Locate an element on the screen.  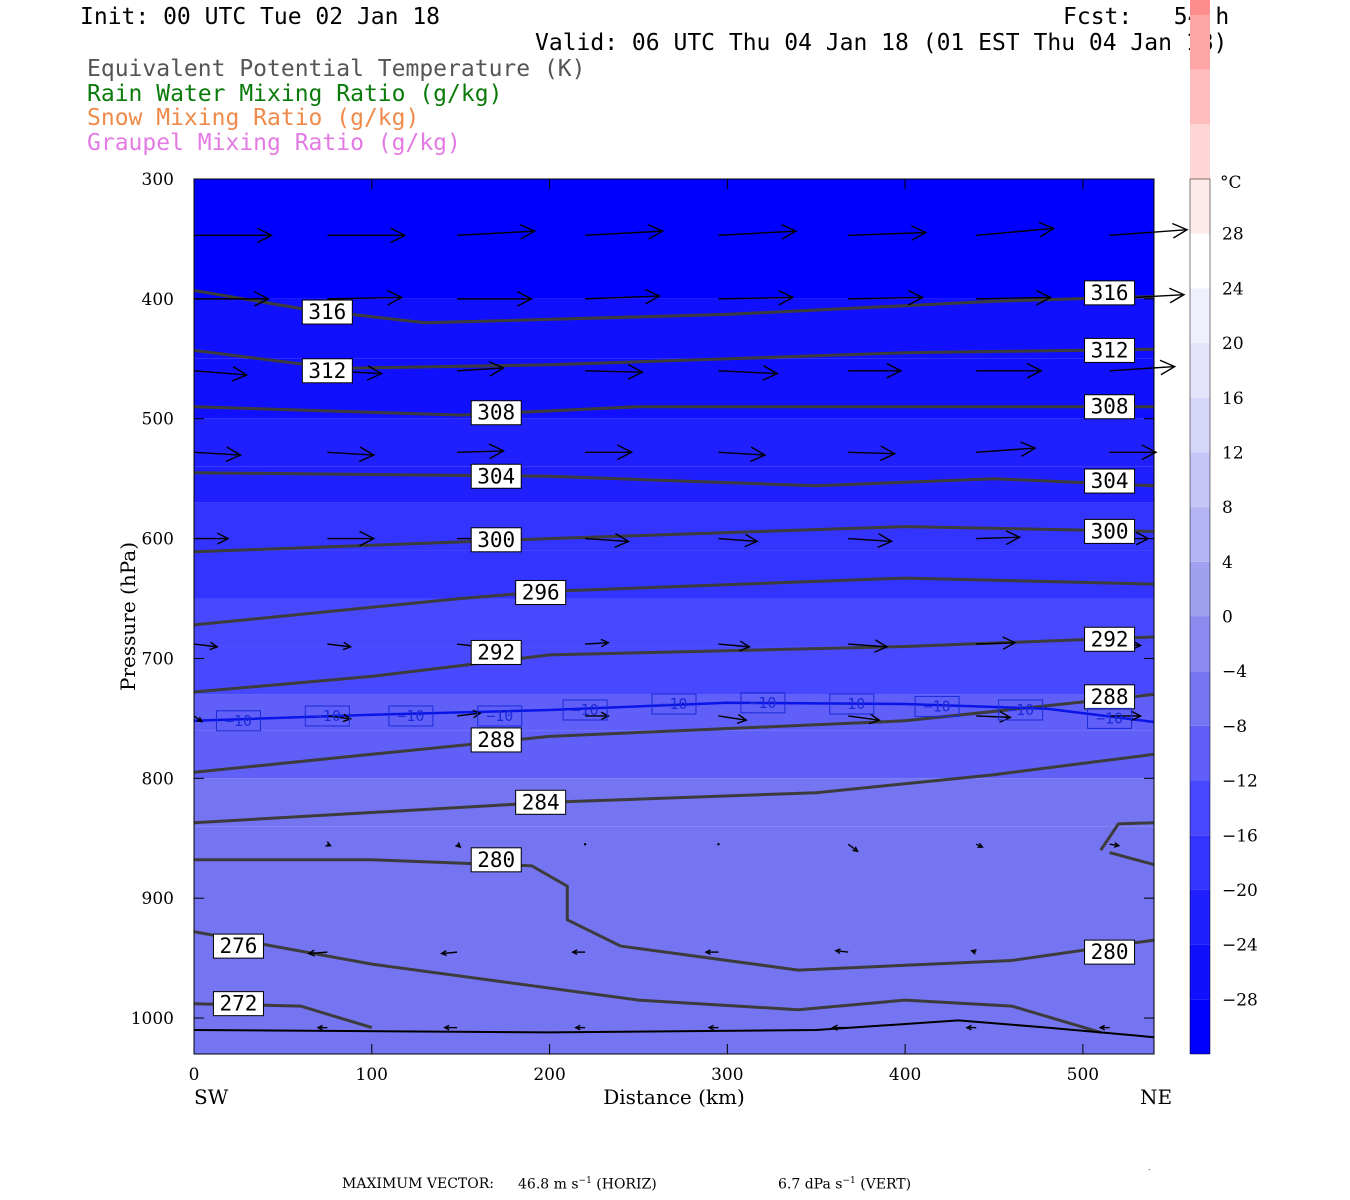
isotherm-contour is located at coordinates (674, 712).